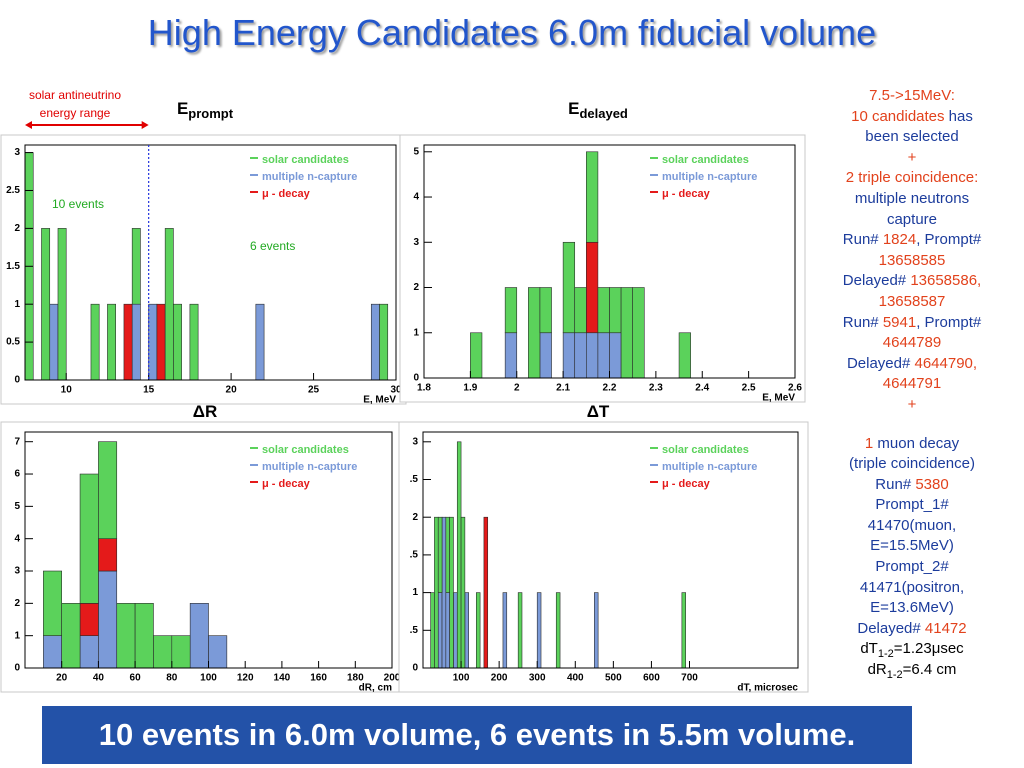  What do you see at coordinates (205, 110) in the screenshot?
I see `chart-title: Eprompt` at bounding box center [205, 110].